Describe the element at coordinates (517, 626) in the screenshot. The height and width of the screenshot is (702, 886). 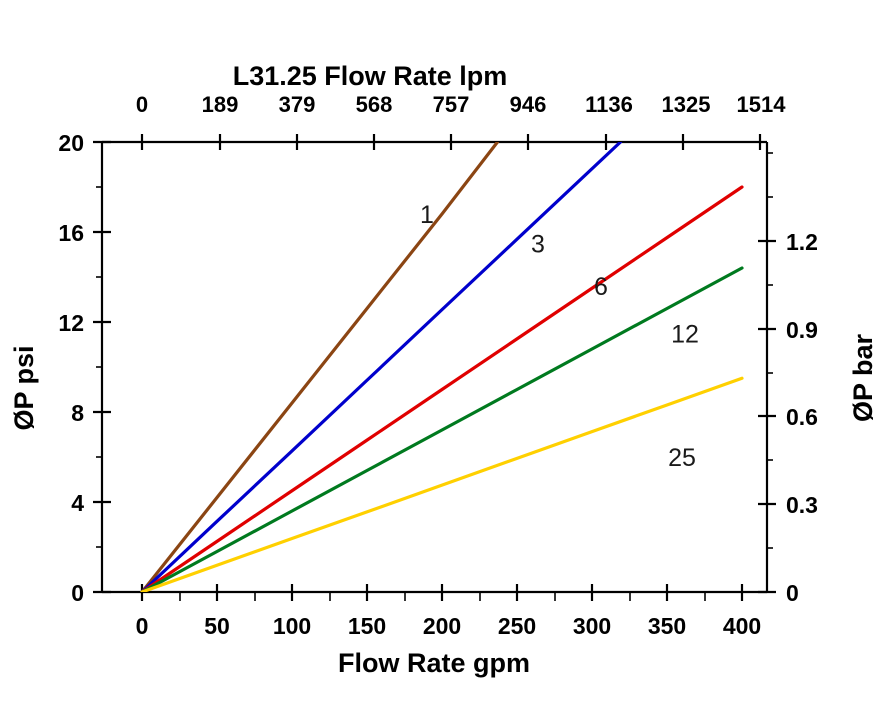
I see `x-tick-label: 250` at that location.